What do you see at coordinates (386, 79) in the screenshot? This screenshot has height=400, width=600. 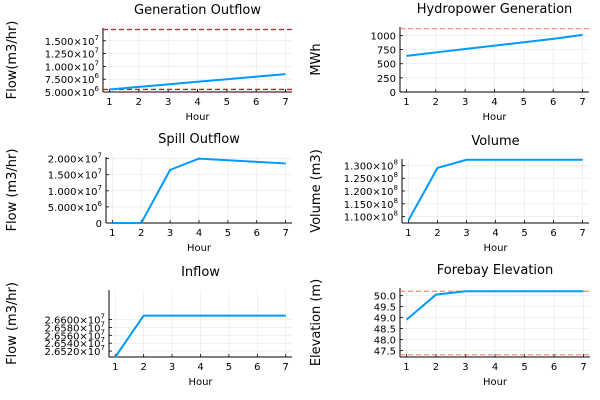 I see `y-tick-label: 250` at bounding box center [386, 79].